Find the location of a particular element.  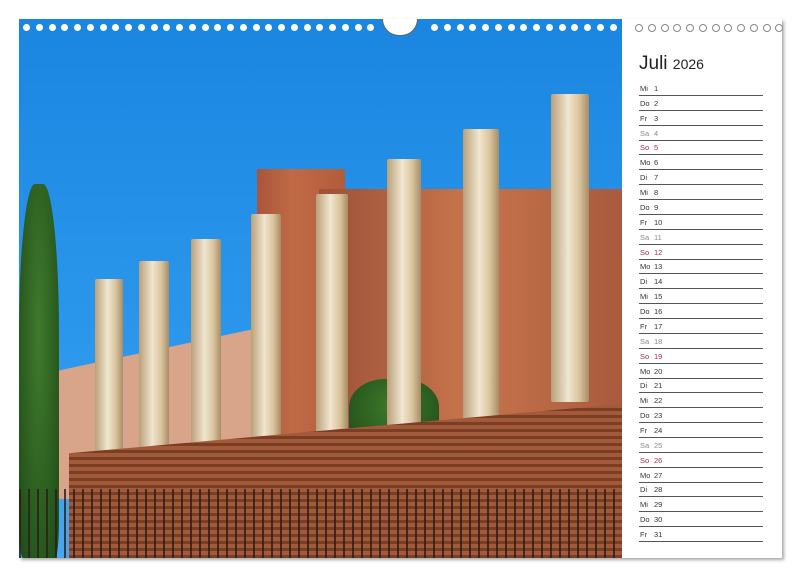

day-number: 24 is located at coordinates (658, 430).